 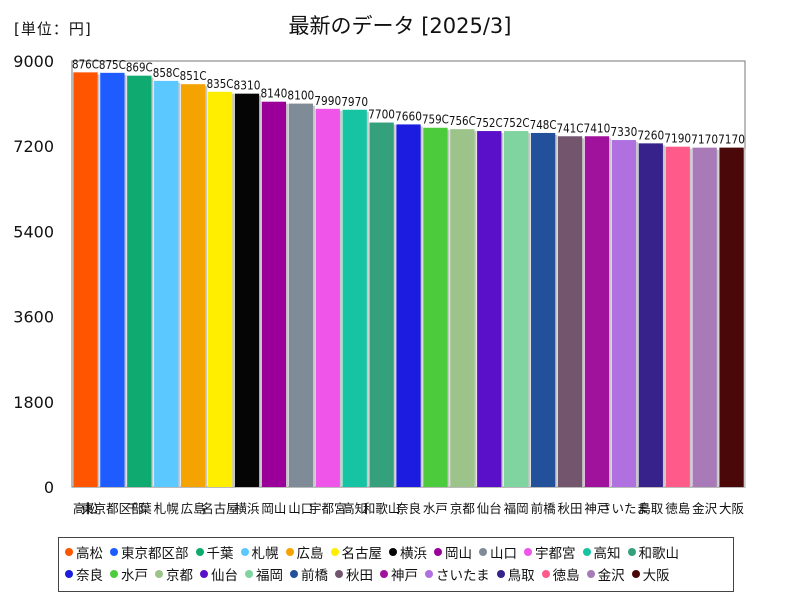 I want to click on legend-item: 秋田, so click(x=354, y=574).